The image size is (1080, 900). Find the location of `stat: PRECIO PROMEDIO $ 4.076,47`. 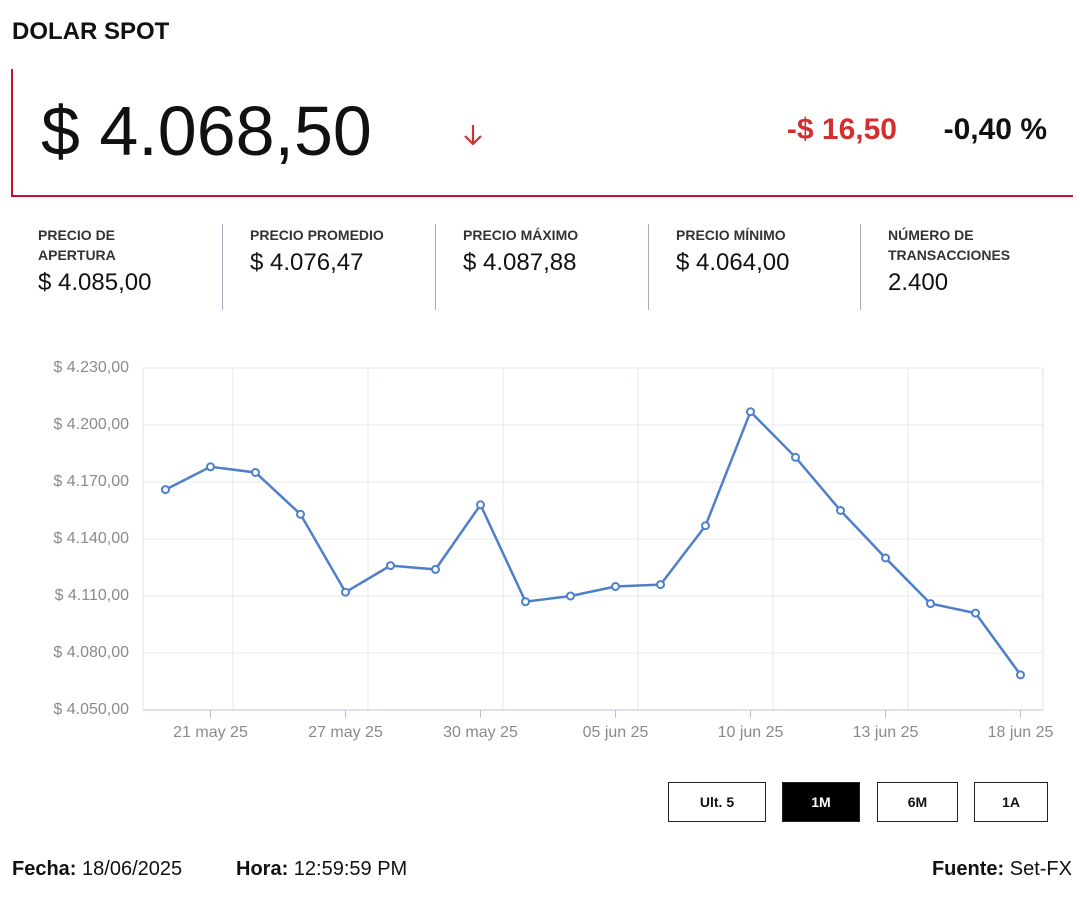

stat: PRECIO PROMEDIO $ 4.076,47 is located at coordinates (350, 251).